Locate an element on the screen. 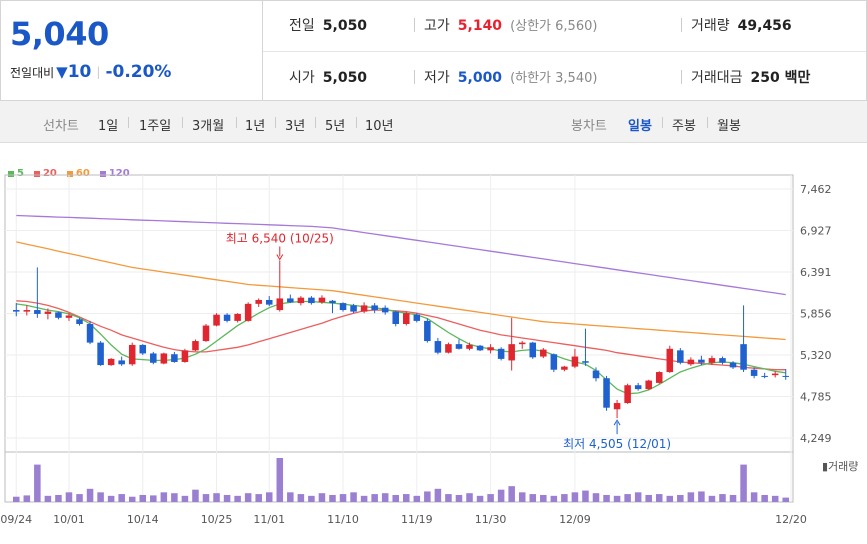 Image resolution: width=867 pixels, height=544 pixels. ma120-line is located at coordinates (401, 255).